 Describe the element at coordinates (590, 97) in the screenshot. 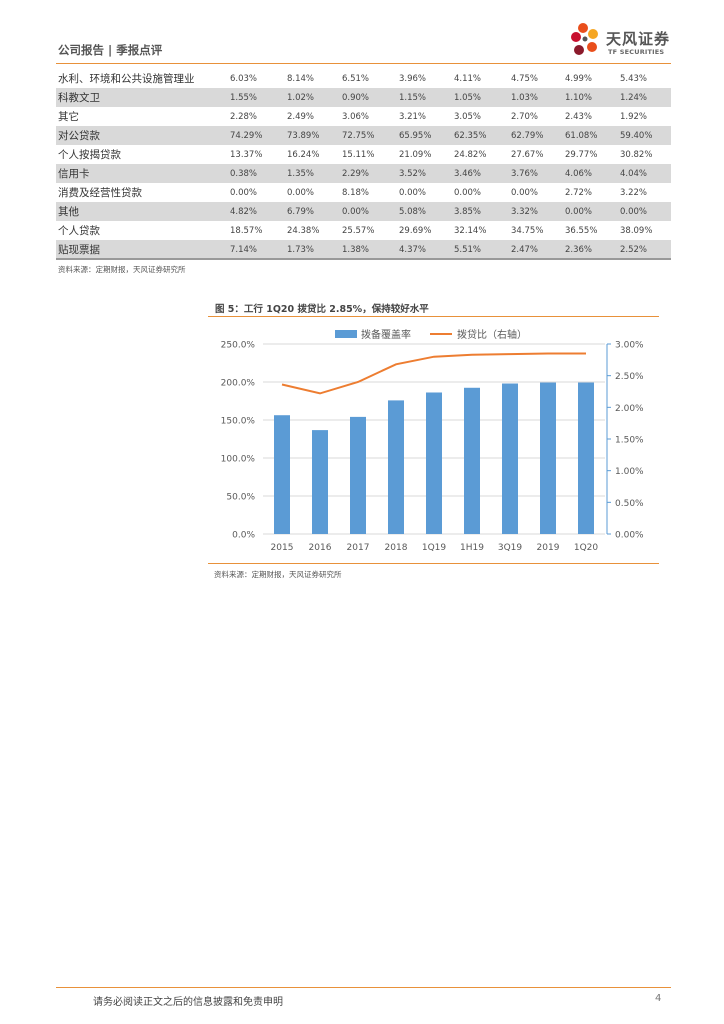

I see `table-cell: 1.10%` at that location.